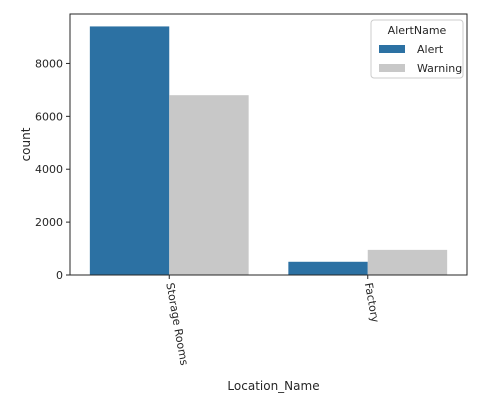  I want to click on y-axis-label: count, so click(26, 144).